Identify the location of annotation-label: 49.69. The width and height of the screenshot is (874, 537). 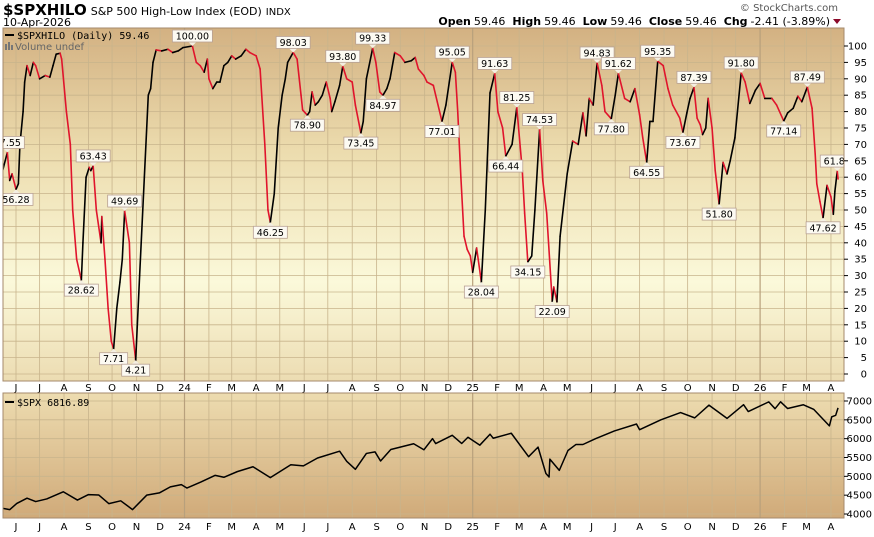
(124, 202).